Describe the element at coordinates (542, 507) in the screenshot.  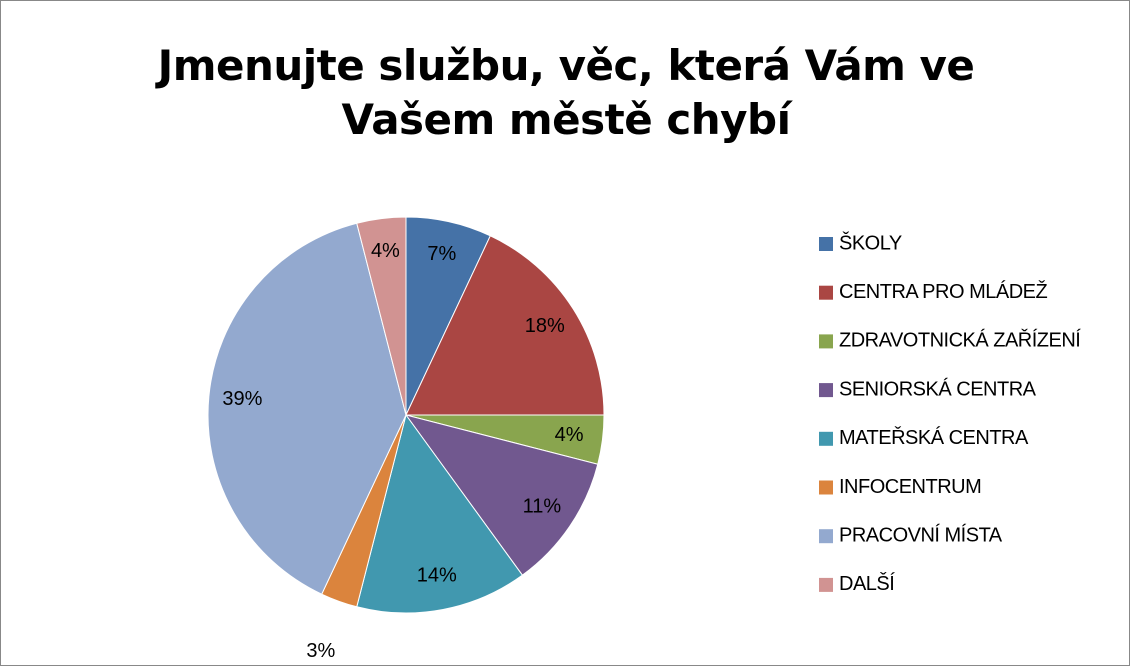
I see `data-label: 11%` at that location.